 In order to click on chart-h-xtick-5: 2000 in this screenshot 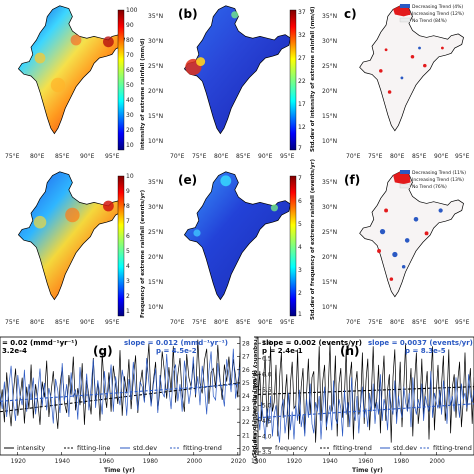, I will do `click(437, 461)`.